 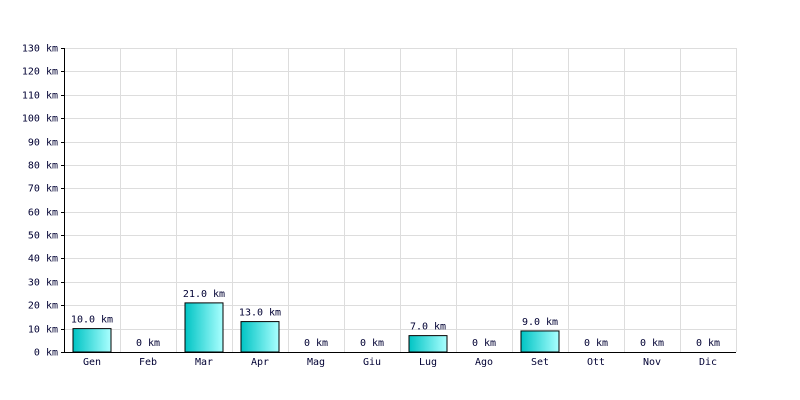 What do you see at coordinates (428, 362) in the screenshot?
I see `x-tick-label: Lug` at bounding box center [428, 362].